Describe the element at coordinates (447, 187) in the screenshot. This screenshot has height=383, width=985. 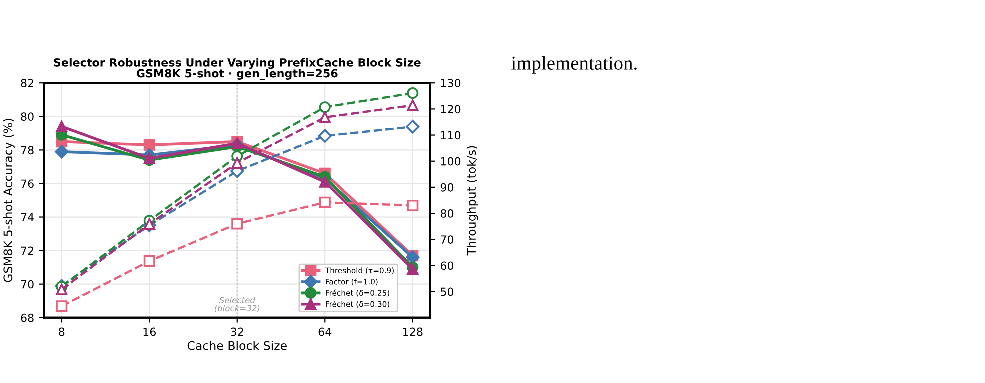
I see `y2-tick-label: 90` at that location.